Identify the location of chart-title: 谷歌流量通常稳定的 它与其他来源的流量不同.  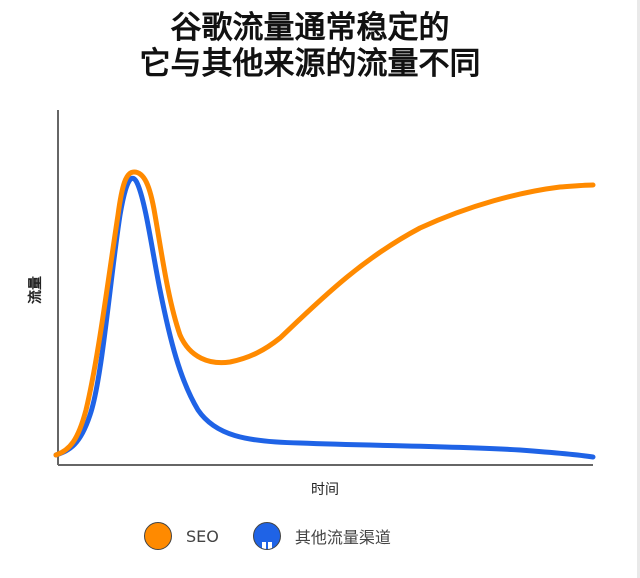
(310, 46).